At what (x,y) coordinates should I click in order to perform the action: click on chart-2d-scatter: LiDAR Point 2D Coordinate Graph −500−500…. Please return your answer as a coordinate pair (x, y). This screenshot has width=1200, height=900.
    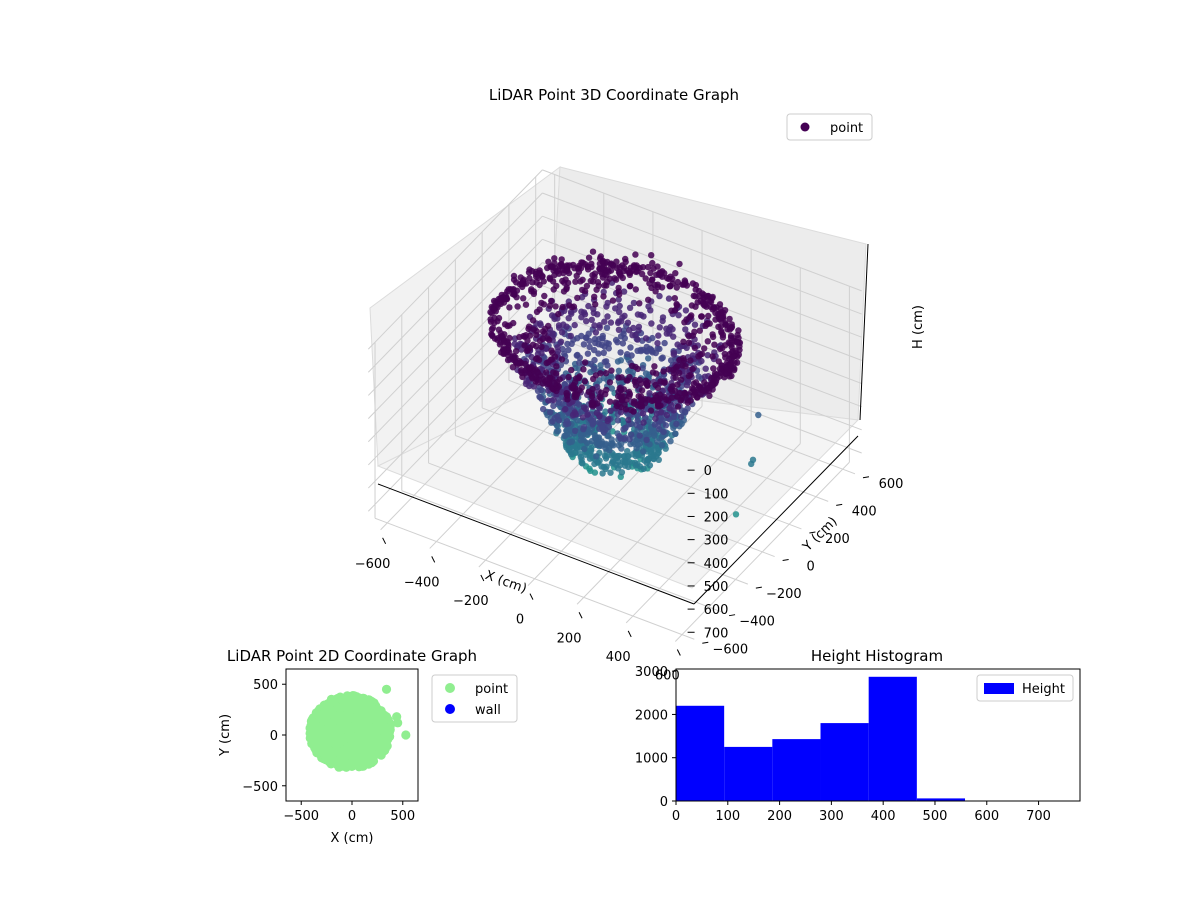
    Looking at the image, I should click on (368, 746).